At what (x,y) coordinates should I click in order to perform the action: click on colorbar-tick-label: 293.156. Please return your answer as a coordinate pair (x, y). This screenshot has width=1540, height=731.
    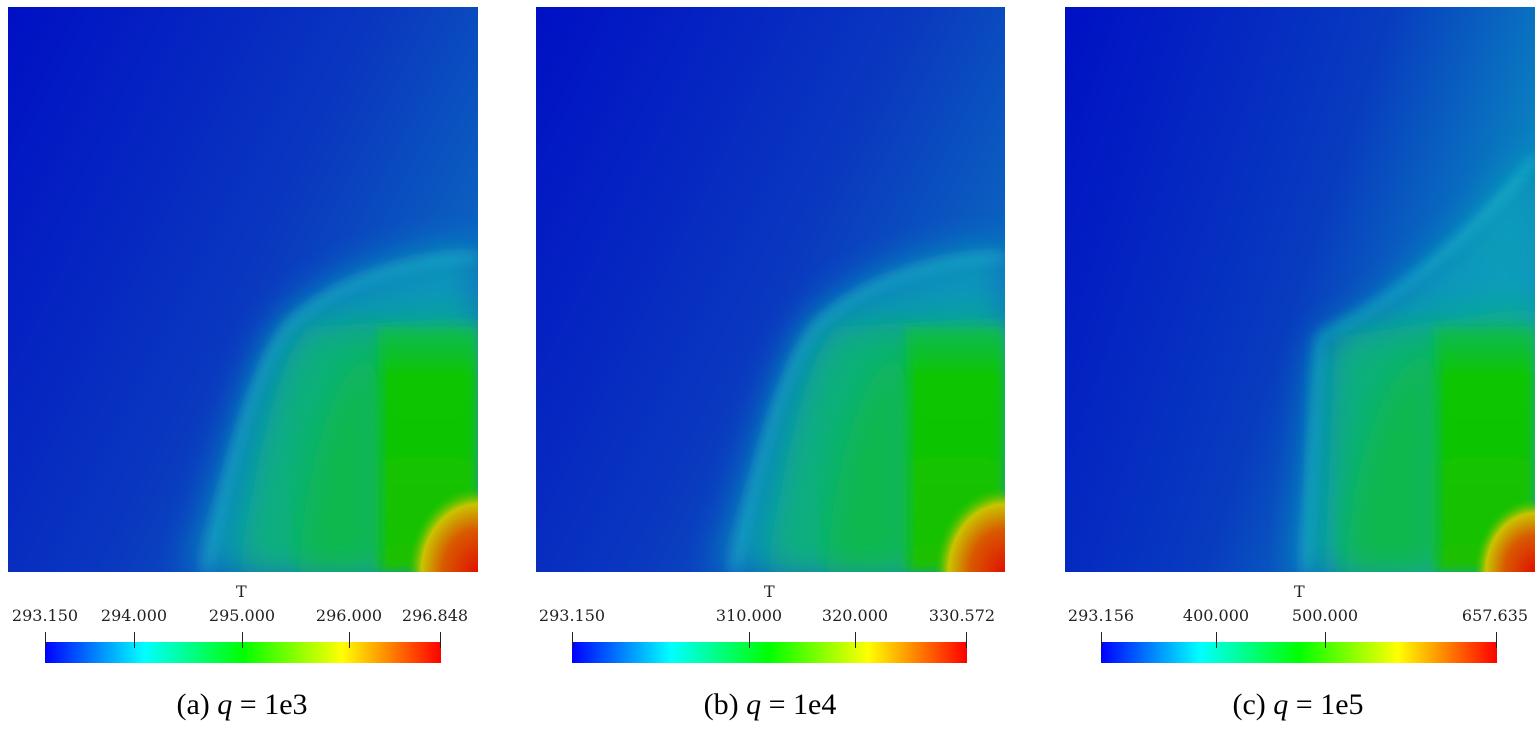
    Looking at the image, I should click on (1101, 615).